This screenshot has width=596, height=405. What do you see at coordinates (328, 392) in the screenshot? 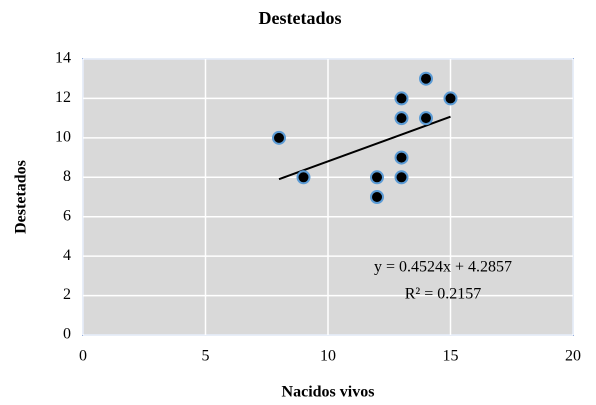
I see `x-axis-label: Nacidos vivos` at bounding box center [328, 392].